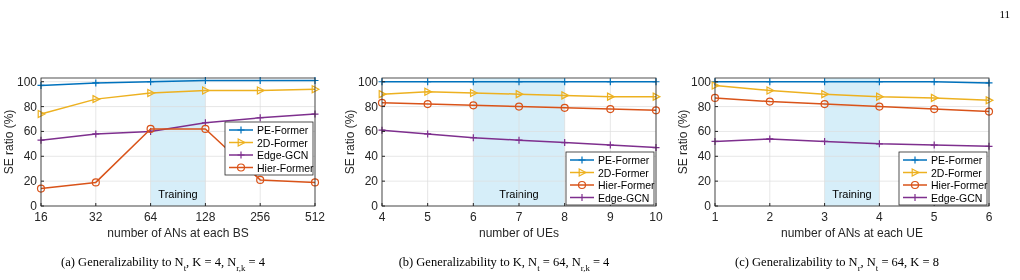 This screenshot has width=1020, height=280. Describe the element at coordinates (315, 217) in the screenshot. I see `x-tick-label: 512` at that location.